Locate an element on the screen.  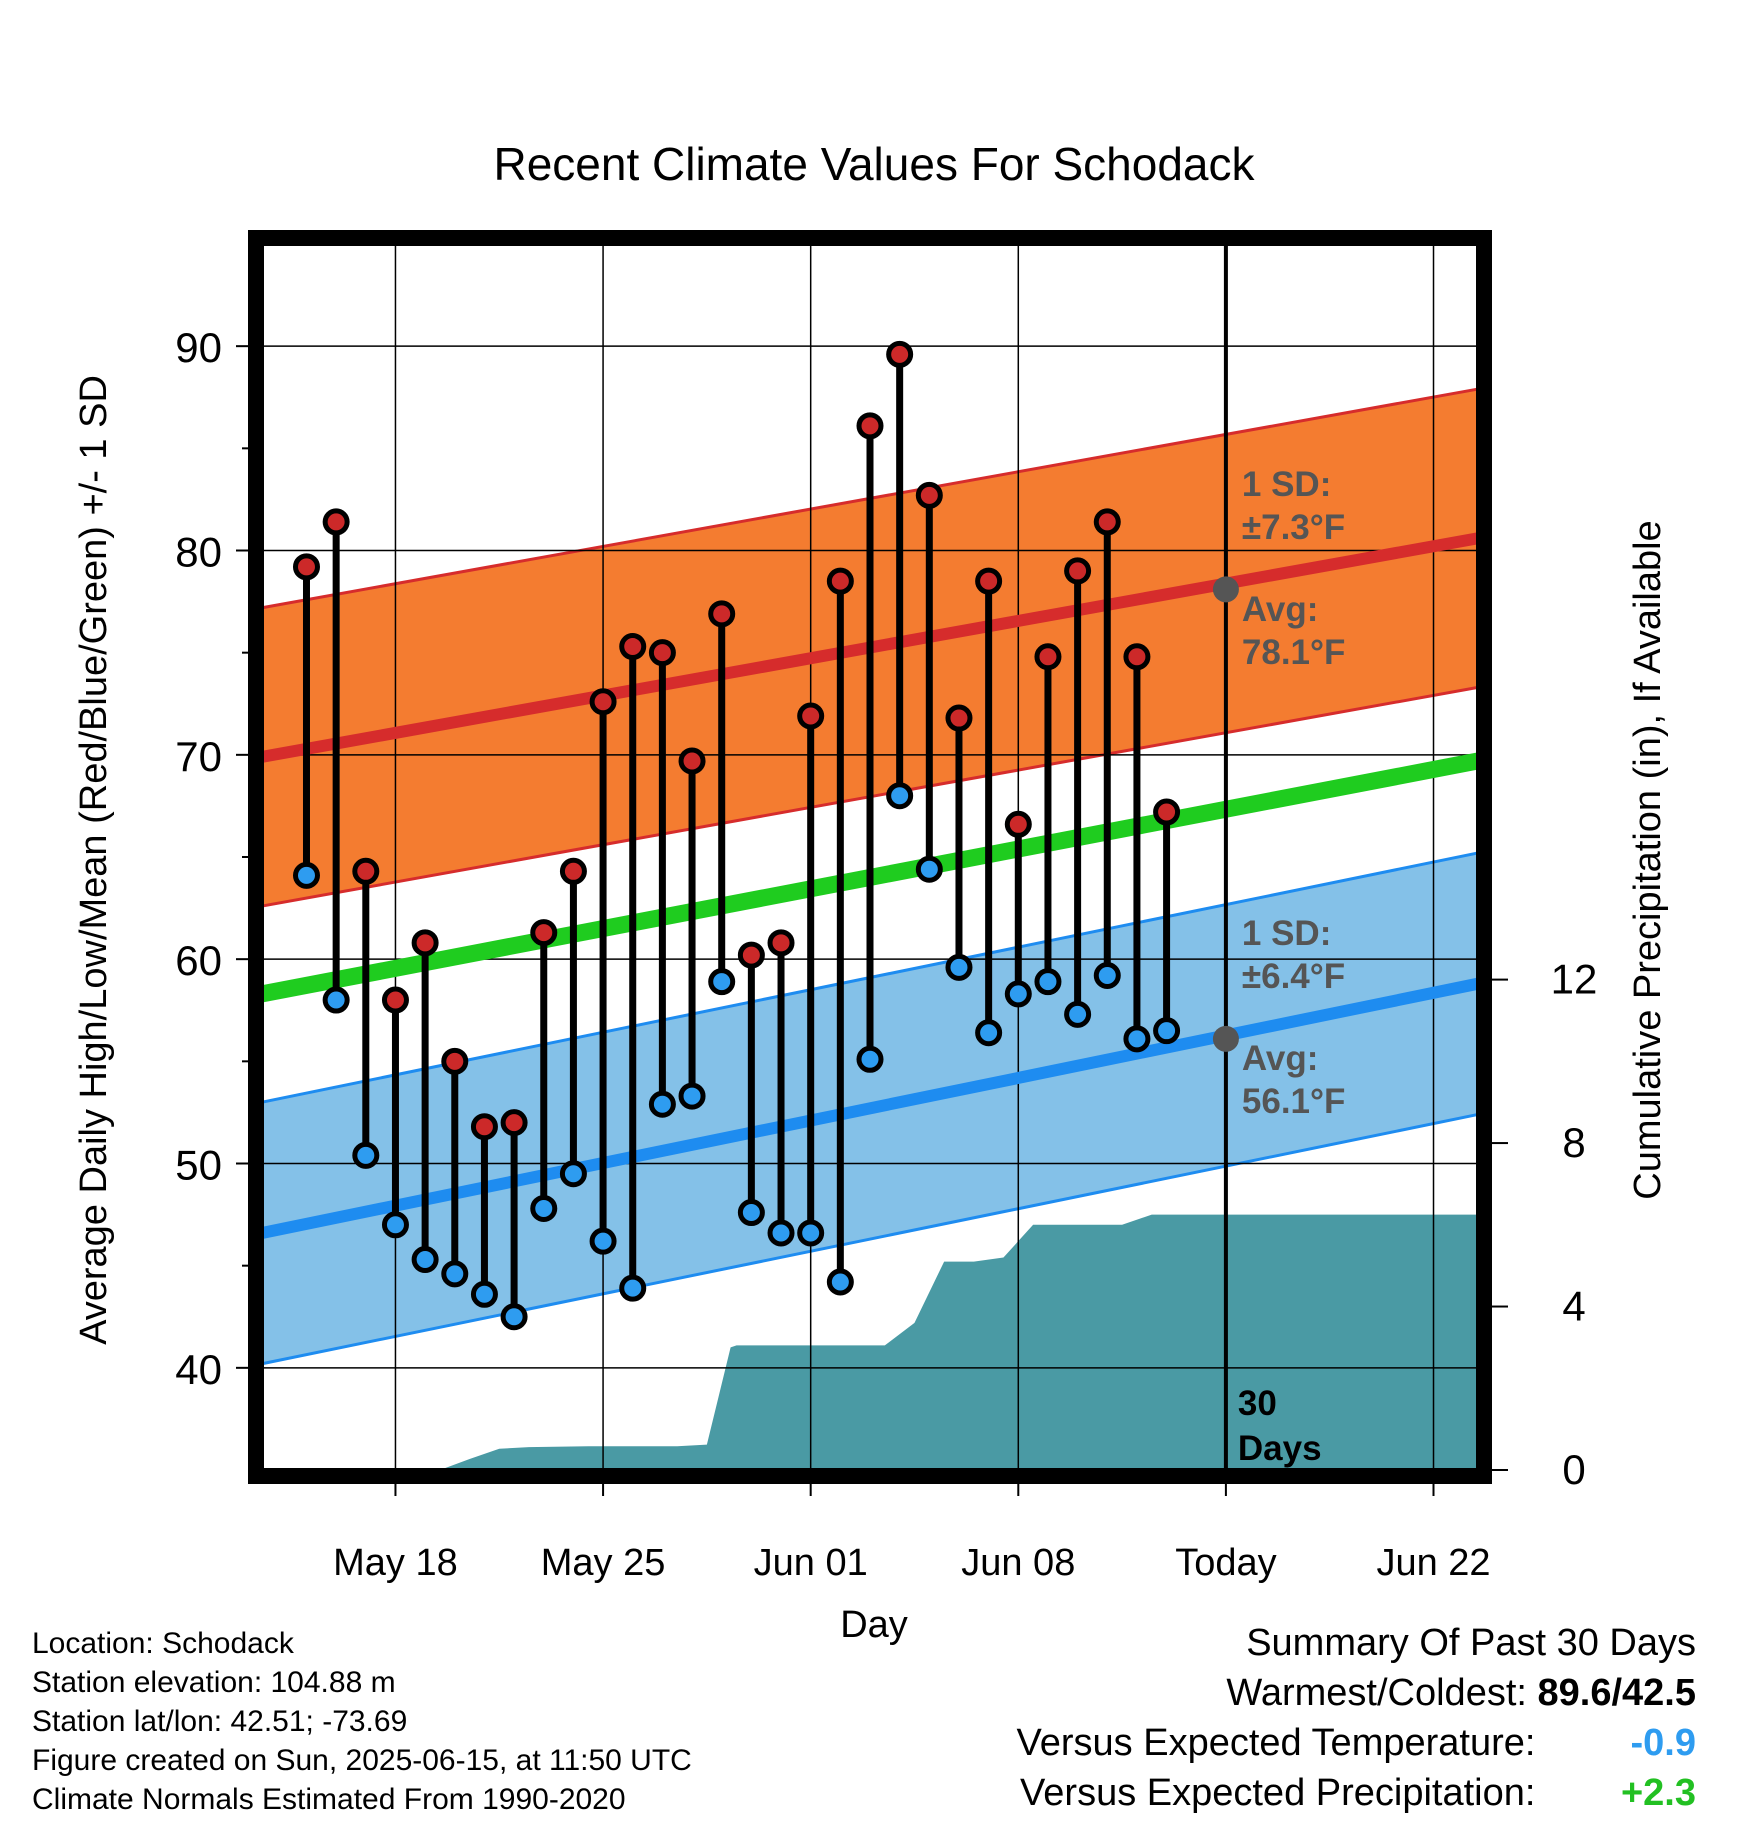
low-band-lower-edge is located at coordinates (870, 1239).